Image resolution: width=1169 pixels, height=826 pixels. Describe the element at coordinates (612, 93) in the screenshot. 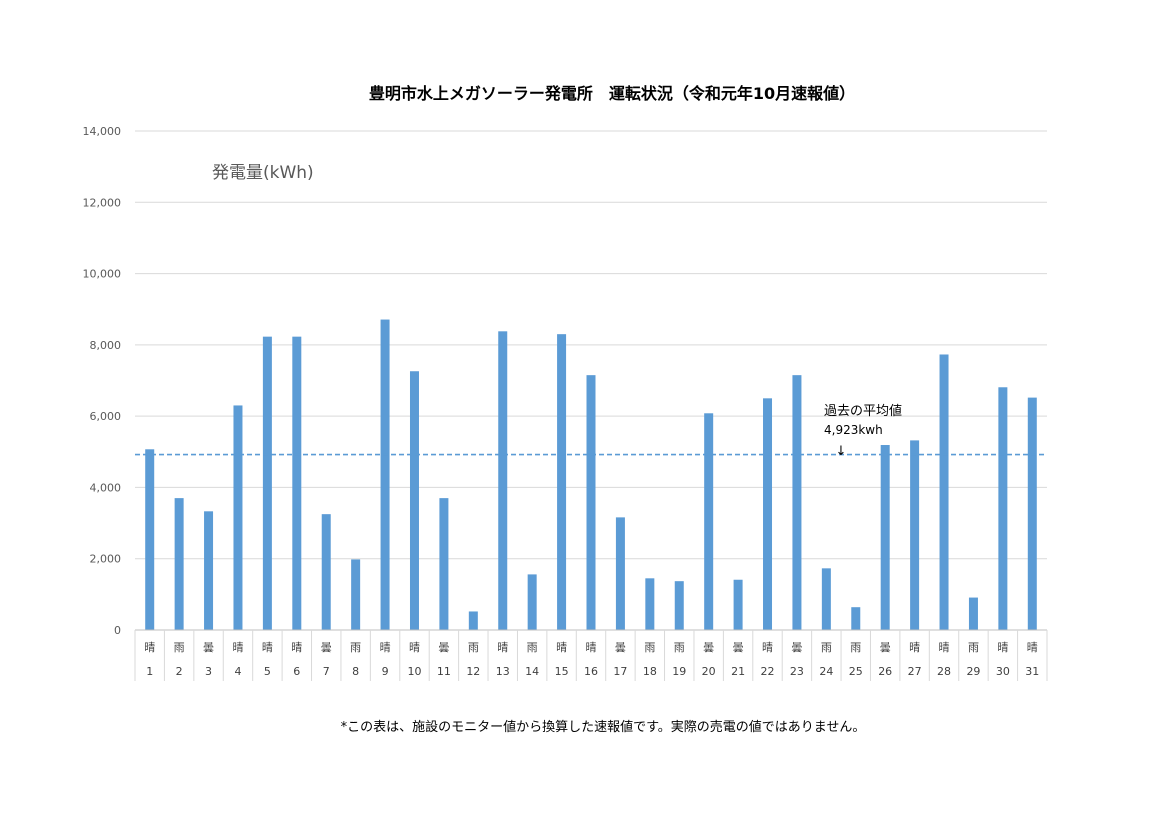

I see `chart-title: 豊明市水上メガソーラー発電所 運転状況（令和元年10月速報値）` at that location.